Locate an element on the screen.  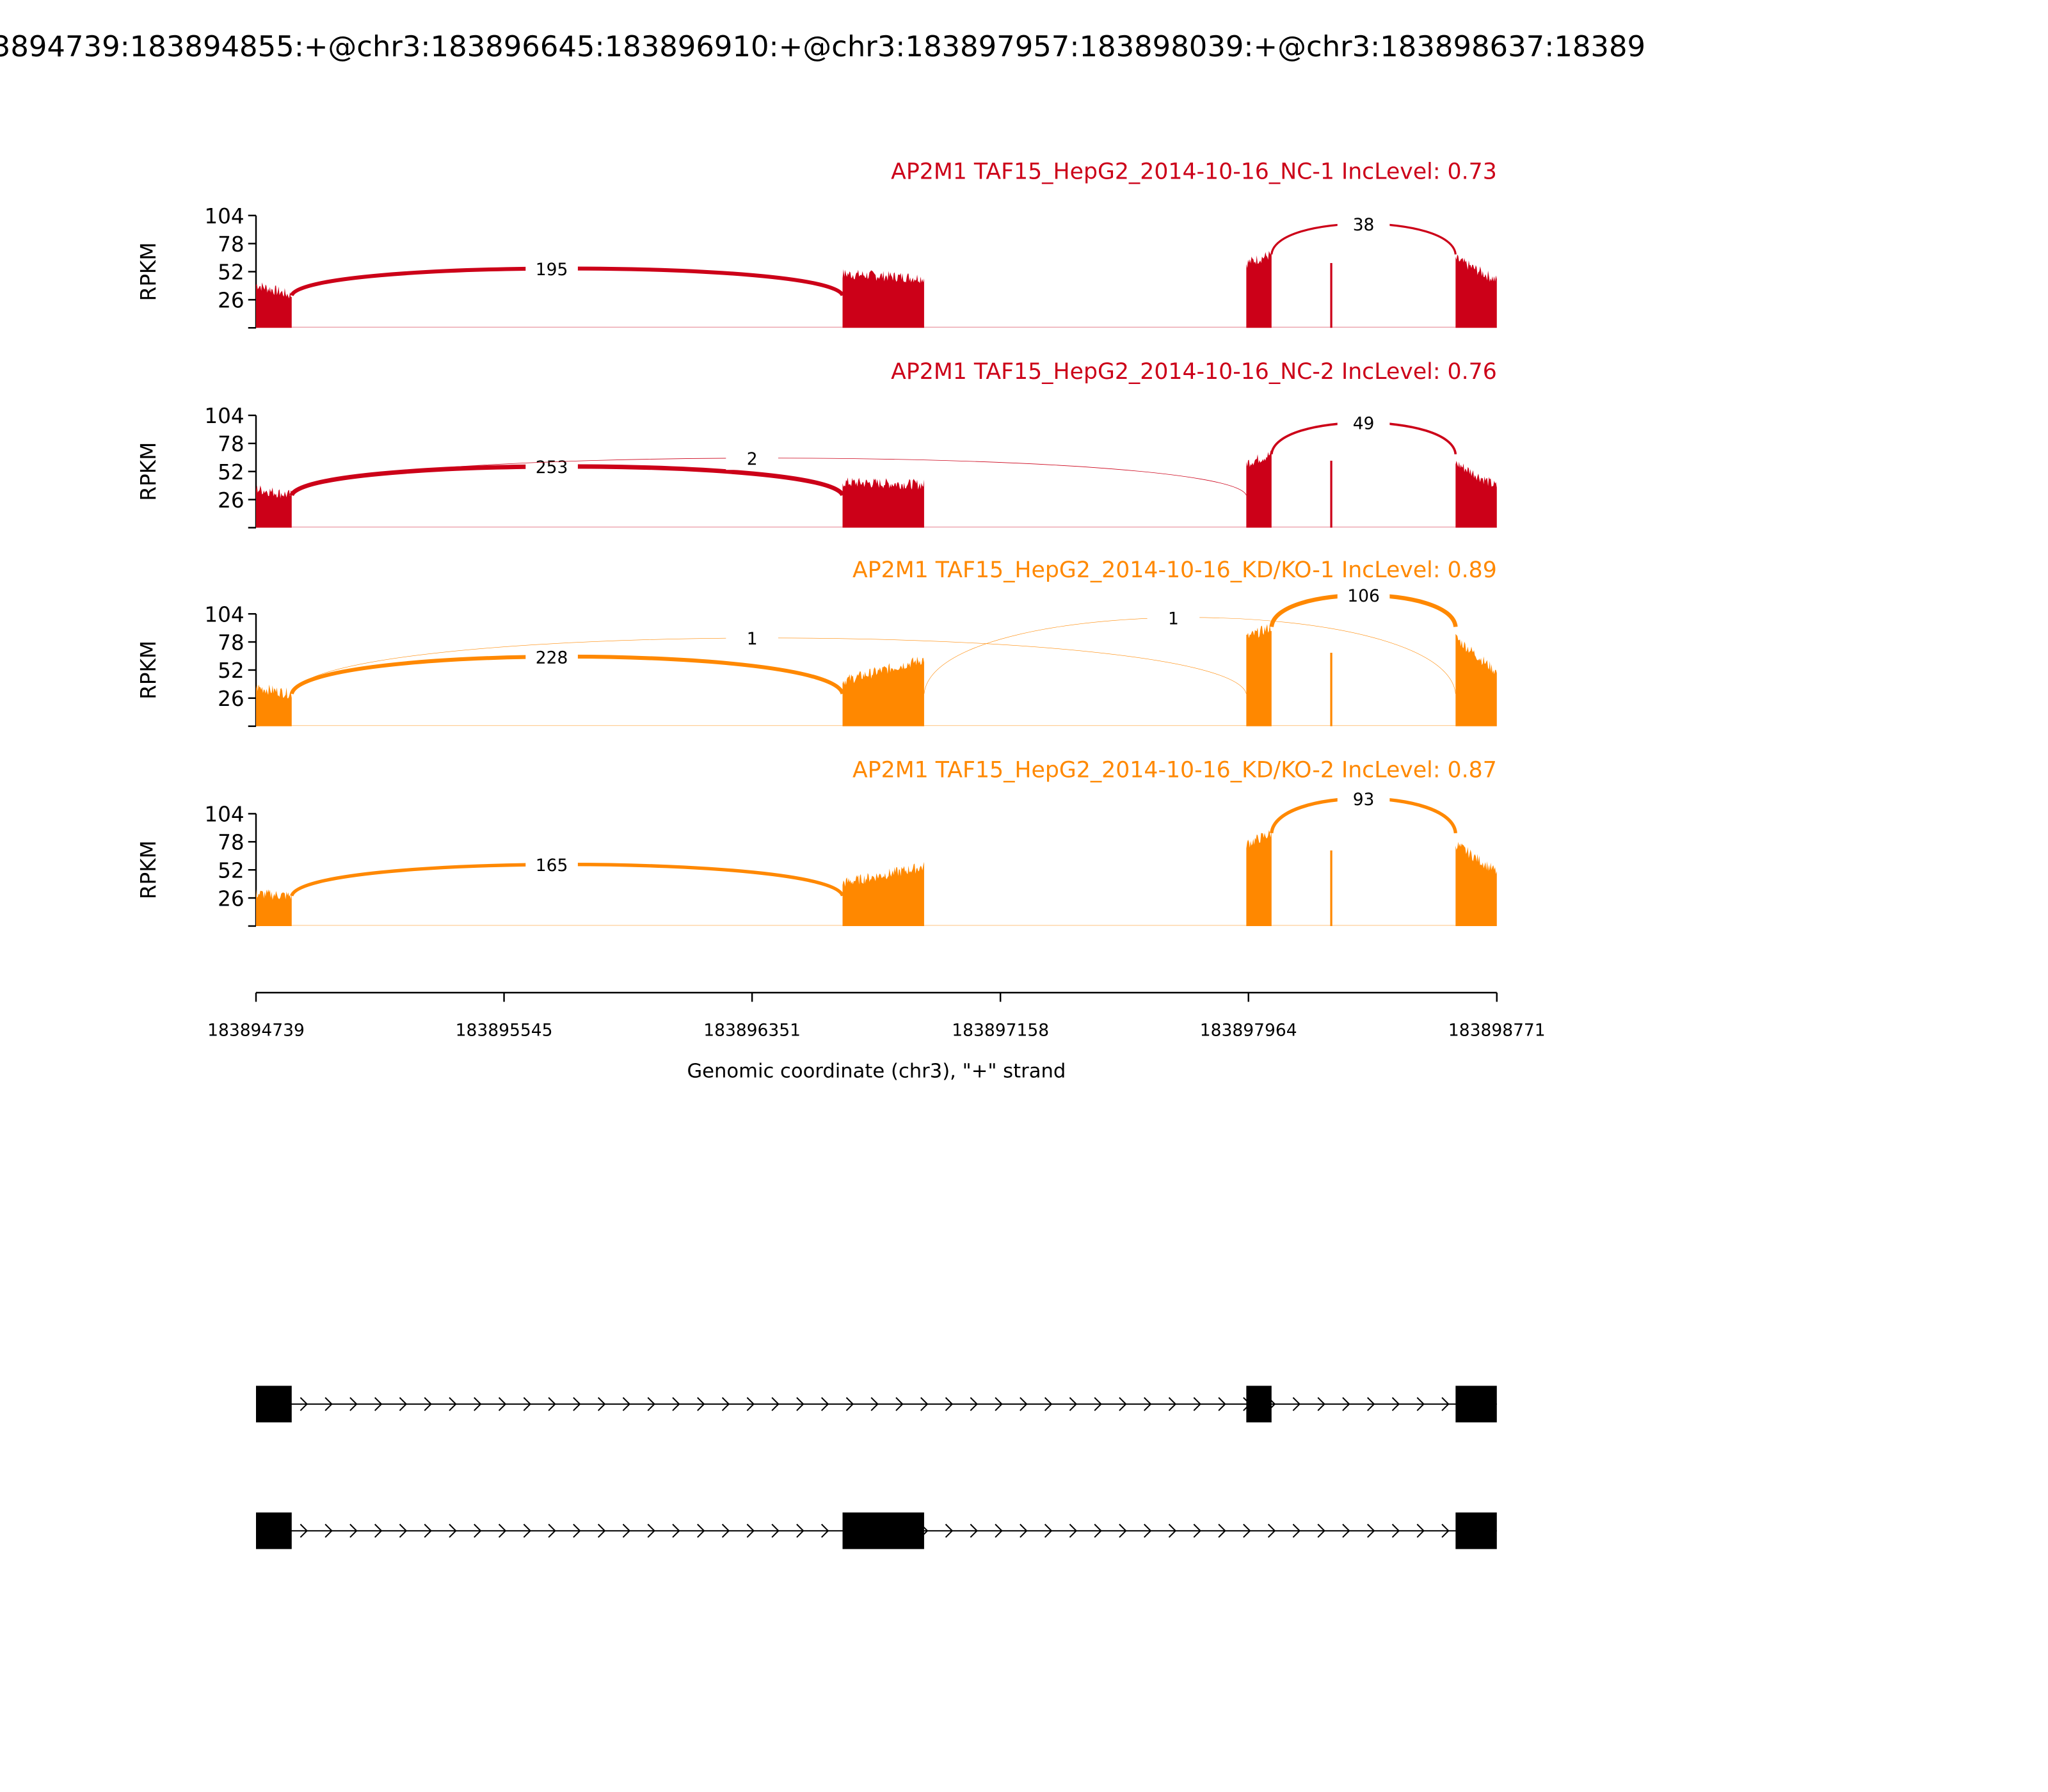
junction-count-label: 93 is located at coordinates (1364, 800).